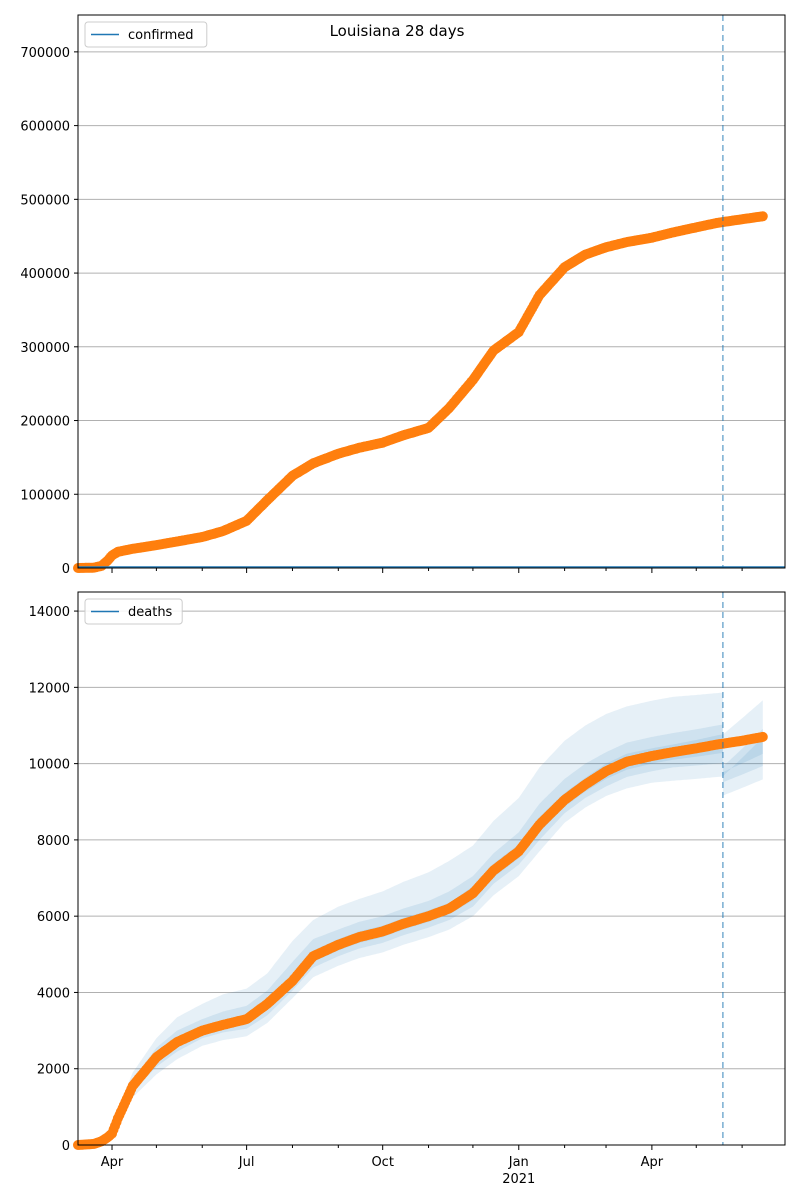 The height and width of the screenshot is (1200, 800). I want to click on legend: confirmed, so click(146, 34).